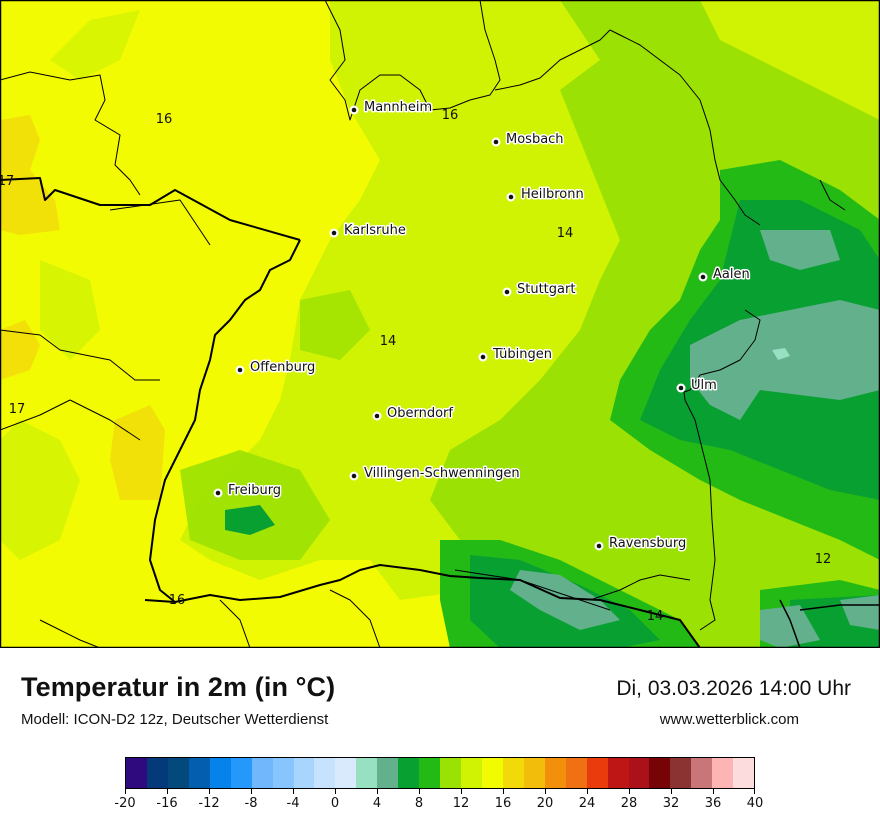  What do you see at coordinates (503, 803) in the screenshot?
I see `colorbar-tick-label: 16` at bounding box center [503, 803].